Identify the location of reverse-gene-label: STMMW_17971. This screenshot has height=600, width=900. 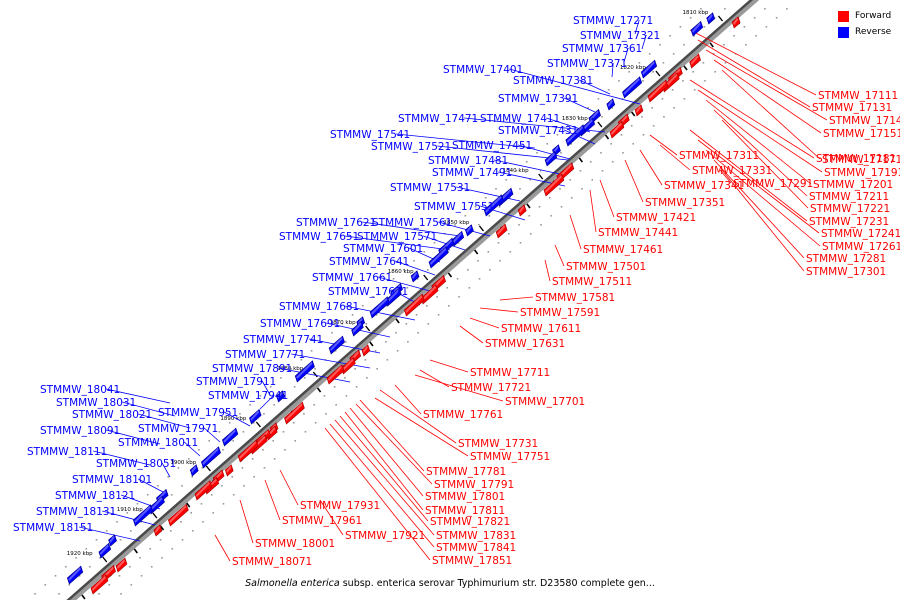
(178, 429).